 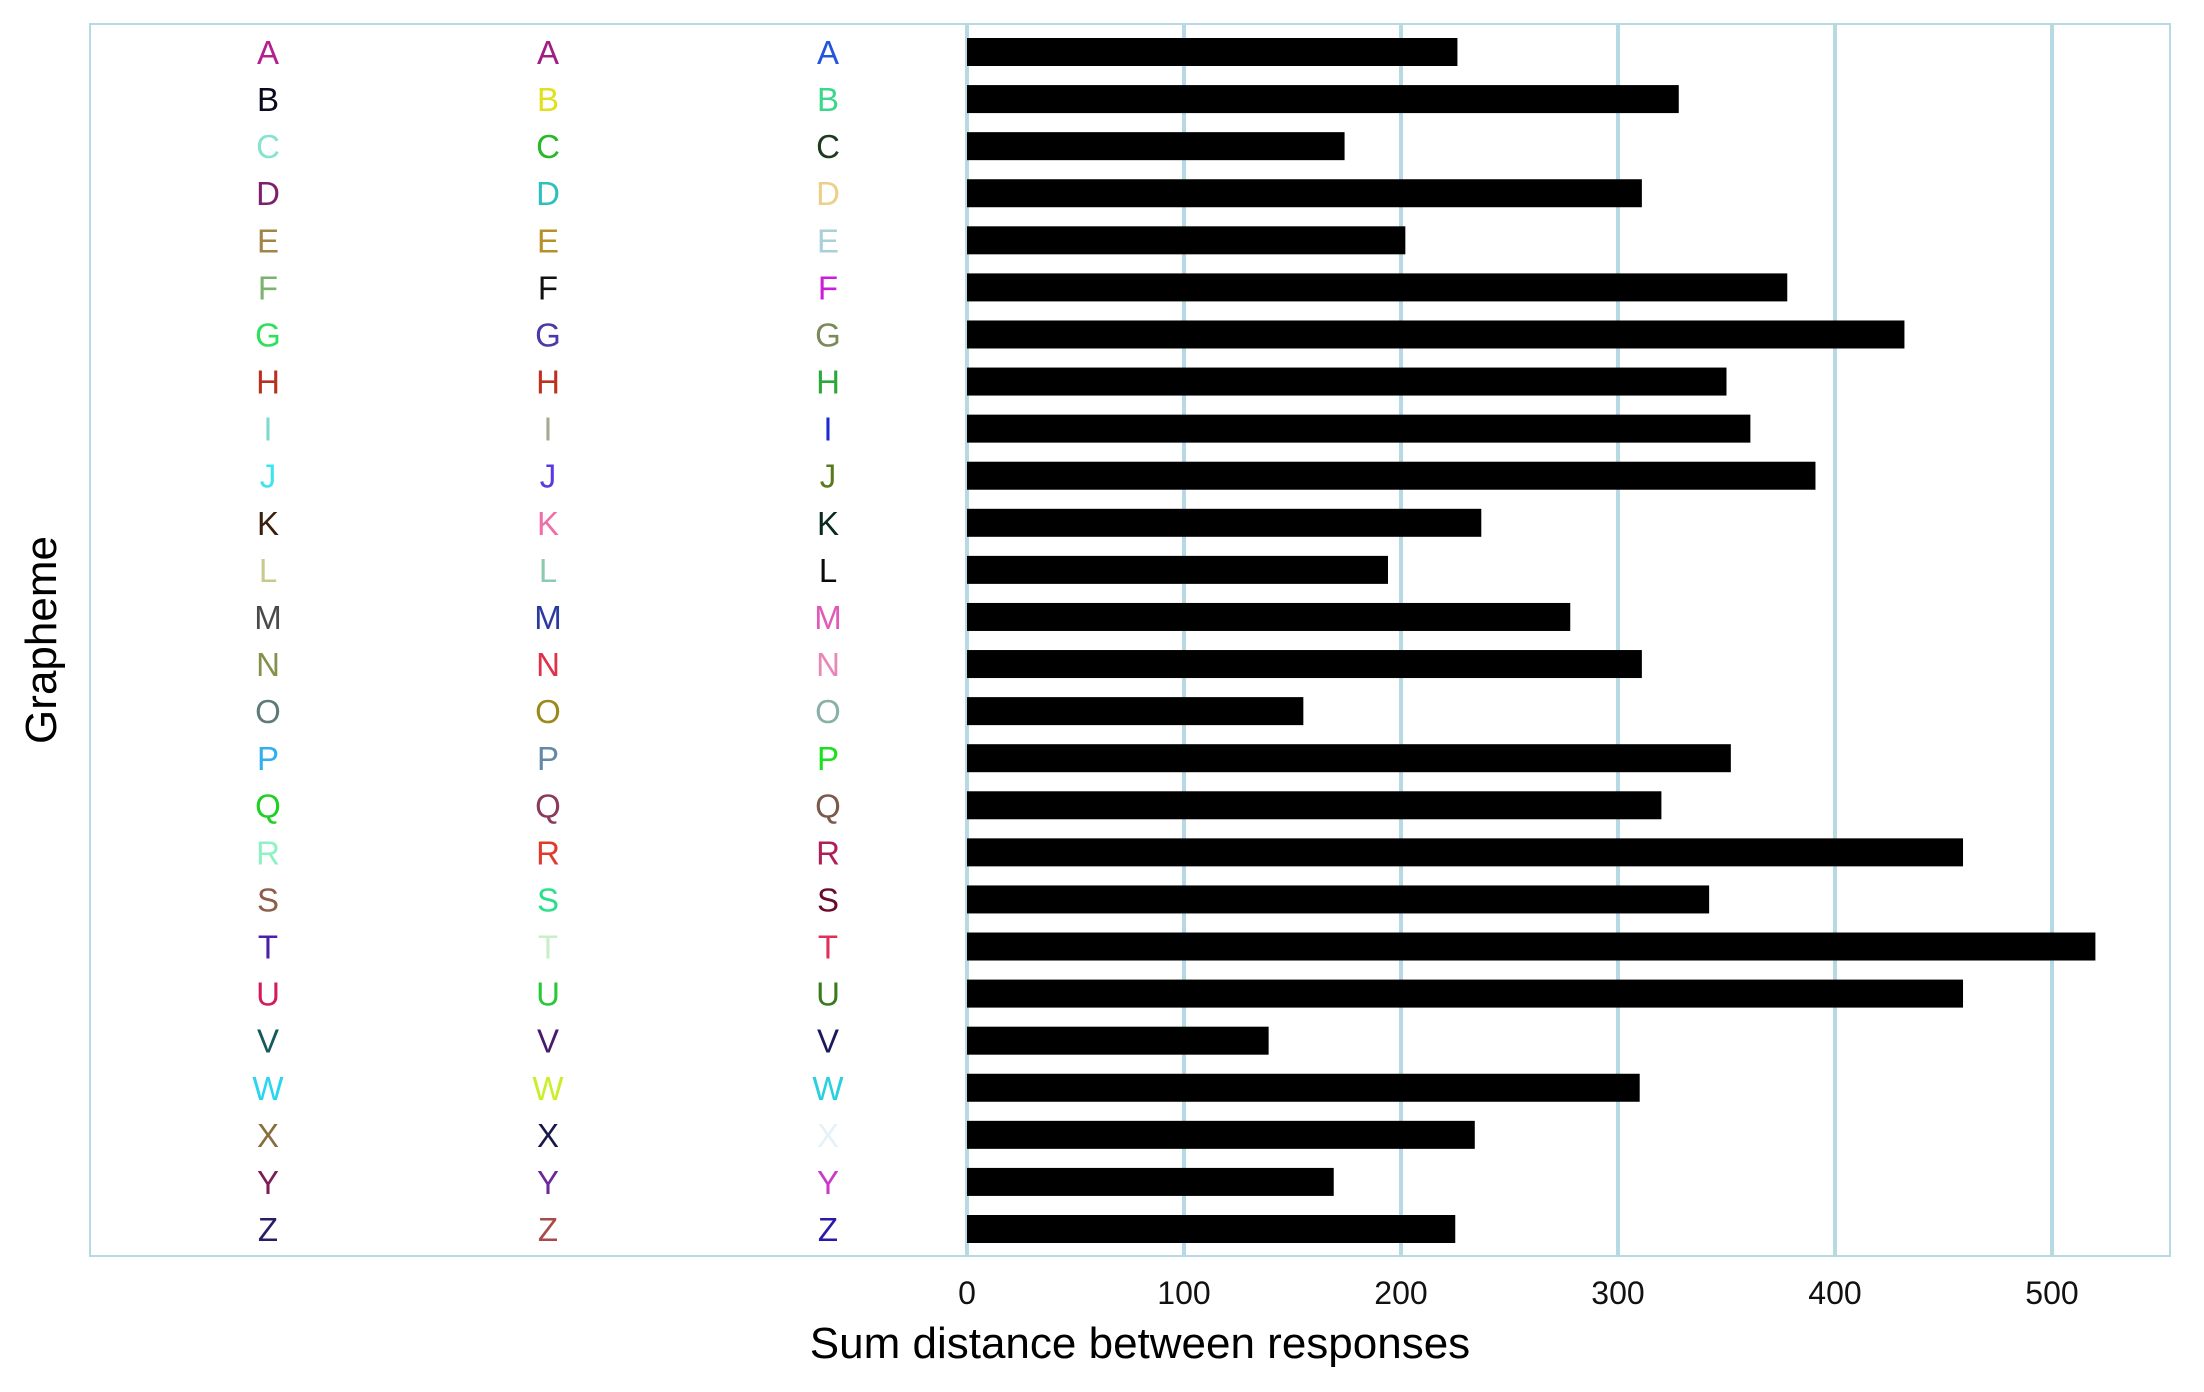 I want to click on grapheme-response-2-W: W, so click(x=548, y=1088).